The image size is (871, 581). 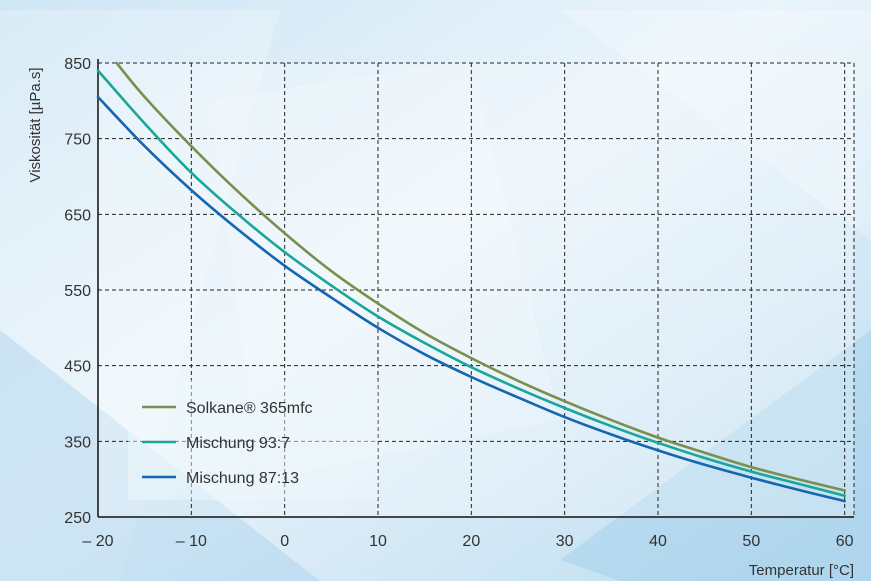 What do you see at coordinates (801, 570) in the screenshot?
I see `x-axis-label: Temperatur [°C]` at bounding box center [801, 570].